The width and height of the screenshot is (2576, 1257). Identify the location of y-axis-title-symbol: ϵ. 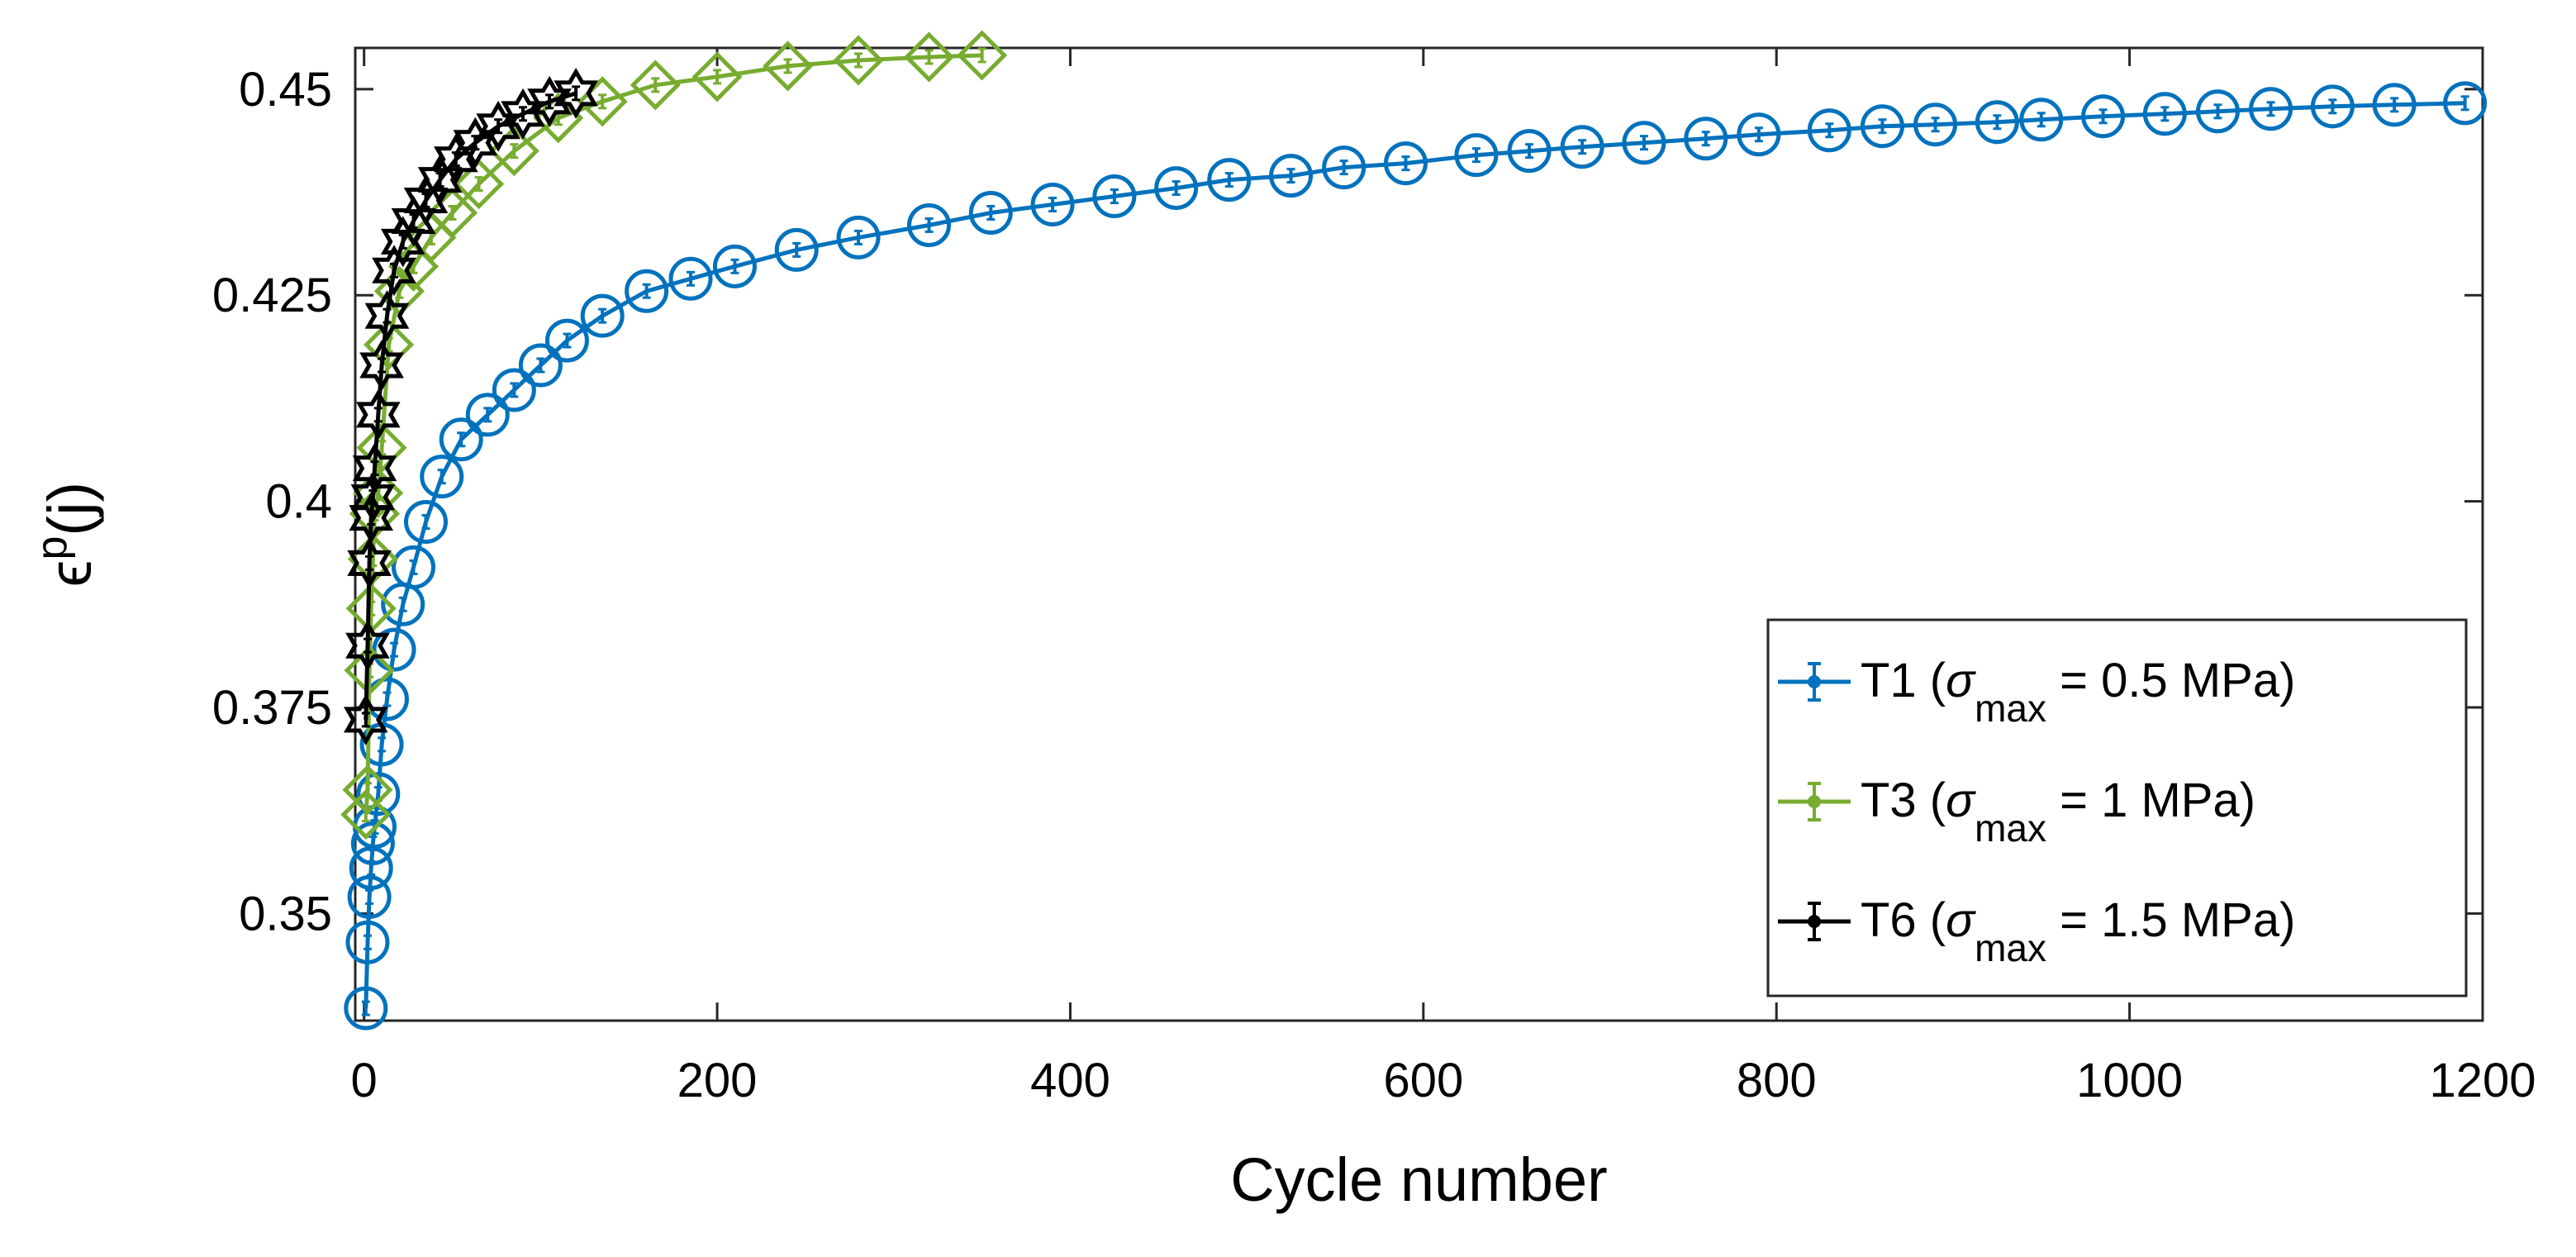
(70, 573).